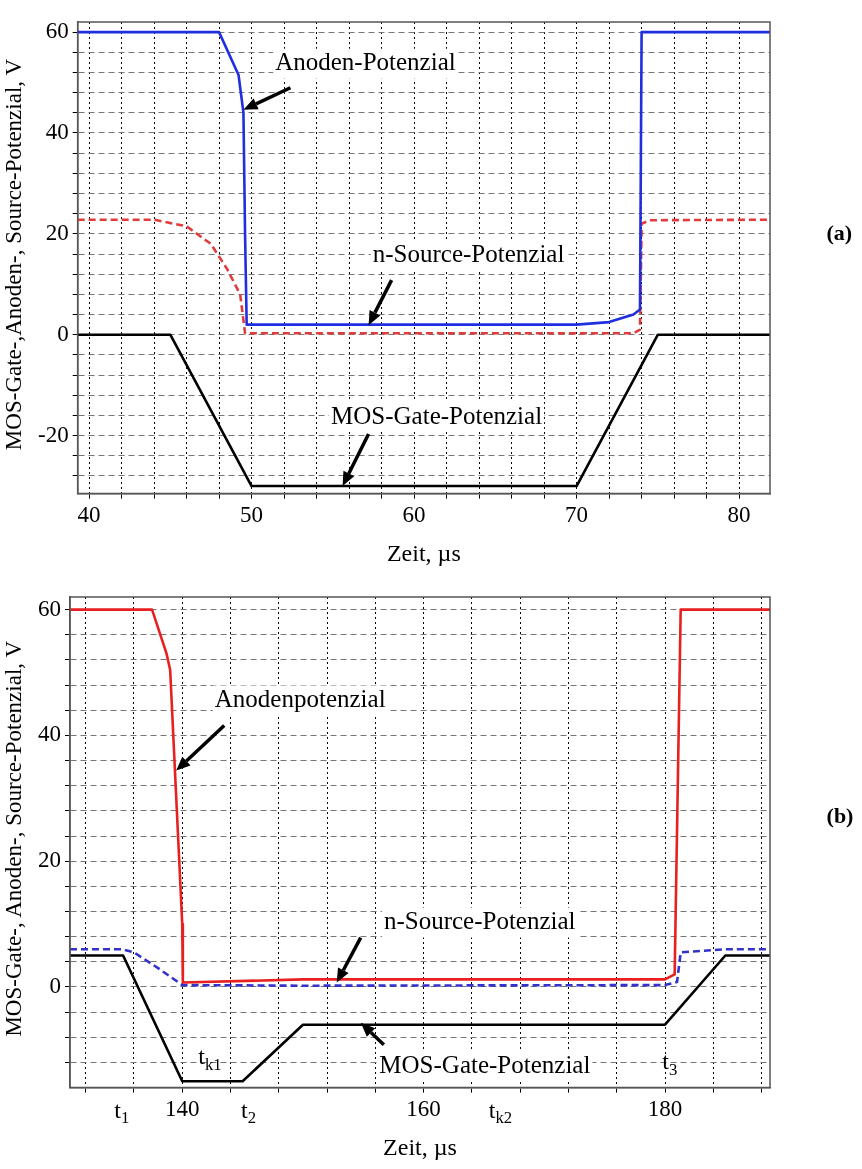 The height and width of the screenshot is (1169, 862). Describe the element at coordinates (53, 434) in the screenshot. I see `y-tick-label: -20` at that location.